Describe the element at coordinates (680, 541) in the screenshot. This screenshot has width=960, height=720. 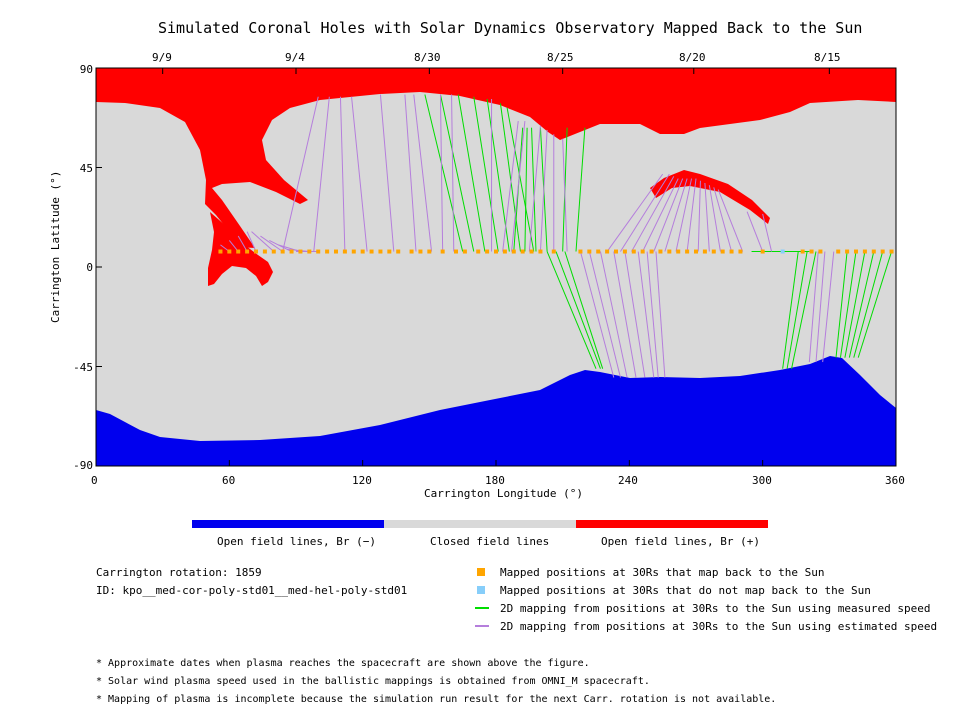
I see `colorbar-label-open-positive: Open field lines, Br (+)` at that location.